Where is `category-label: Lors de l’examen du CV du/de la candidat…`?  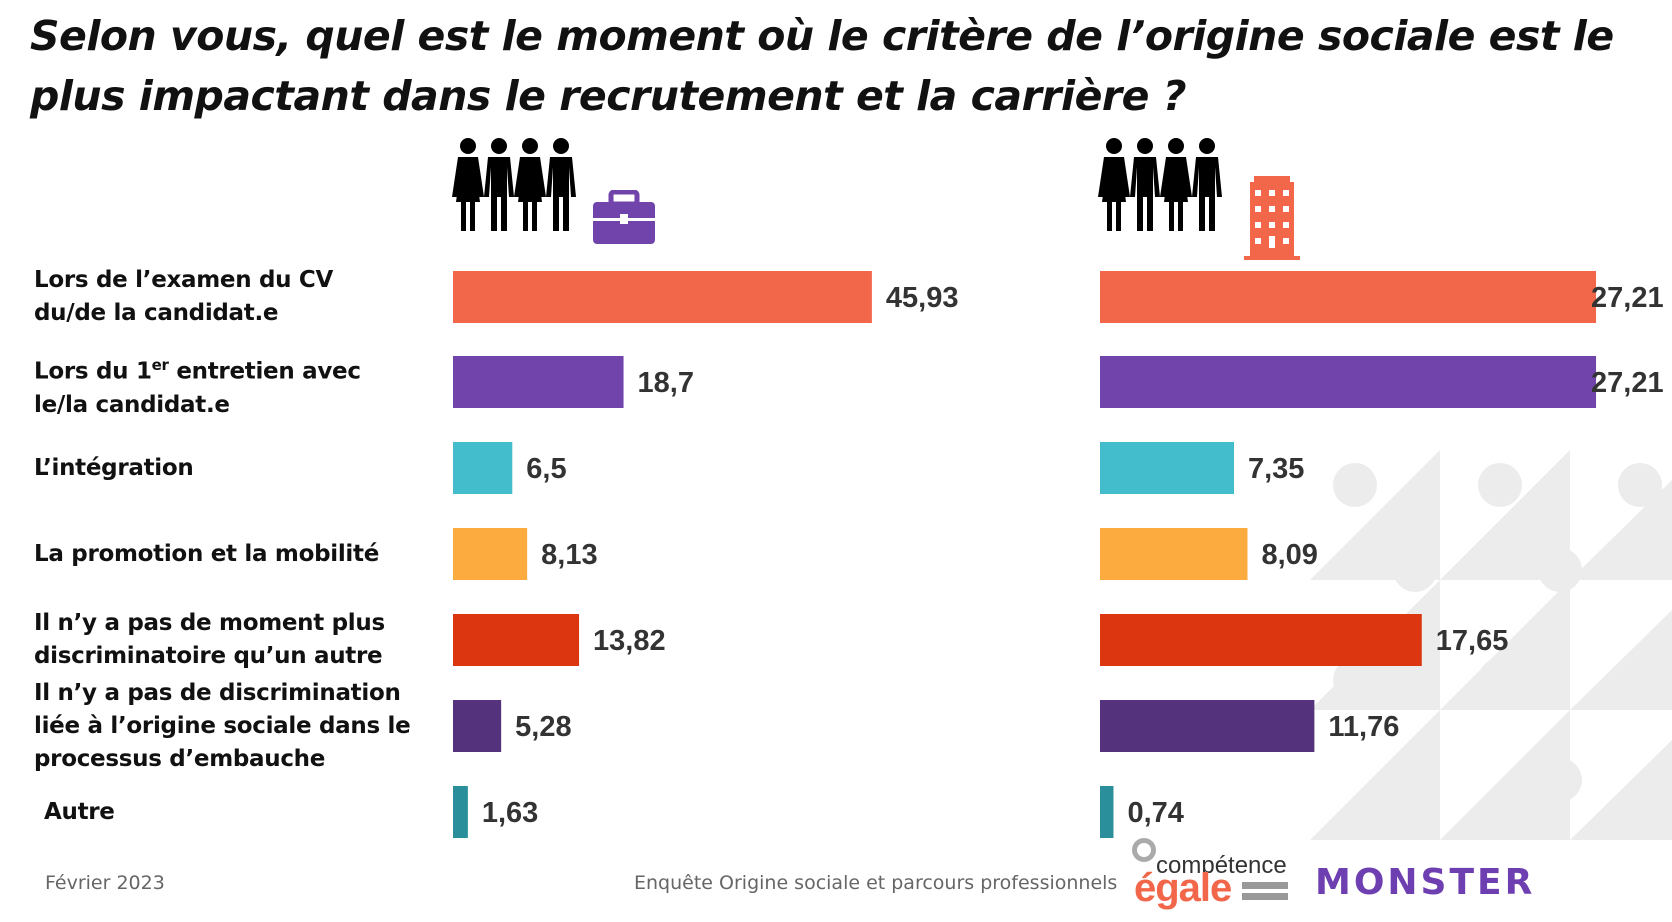 category-label: Lors de l’examen du CV du/de la candidat… is located at coordinates (219, 297).